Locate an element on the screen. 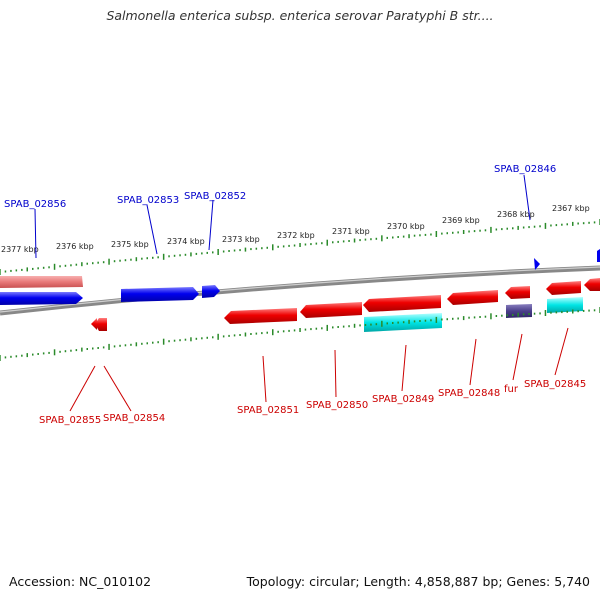 Image resolution: width=600 pixels, height=600 pixels. gene-label-fur: fur is located at coordinates (511, 389).